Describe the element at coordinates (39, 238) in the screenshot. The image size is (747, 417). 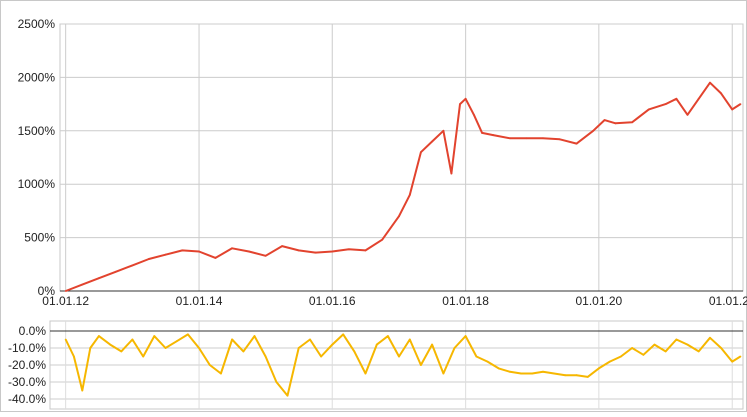
I see `y-tick-label: 500%` at that location.